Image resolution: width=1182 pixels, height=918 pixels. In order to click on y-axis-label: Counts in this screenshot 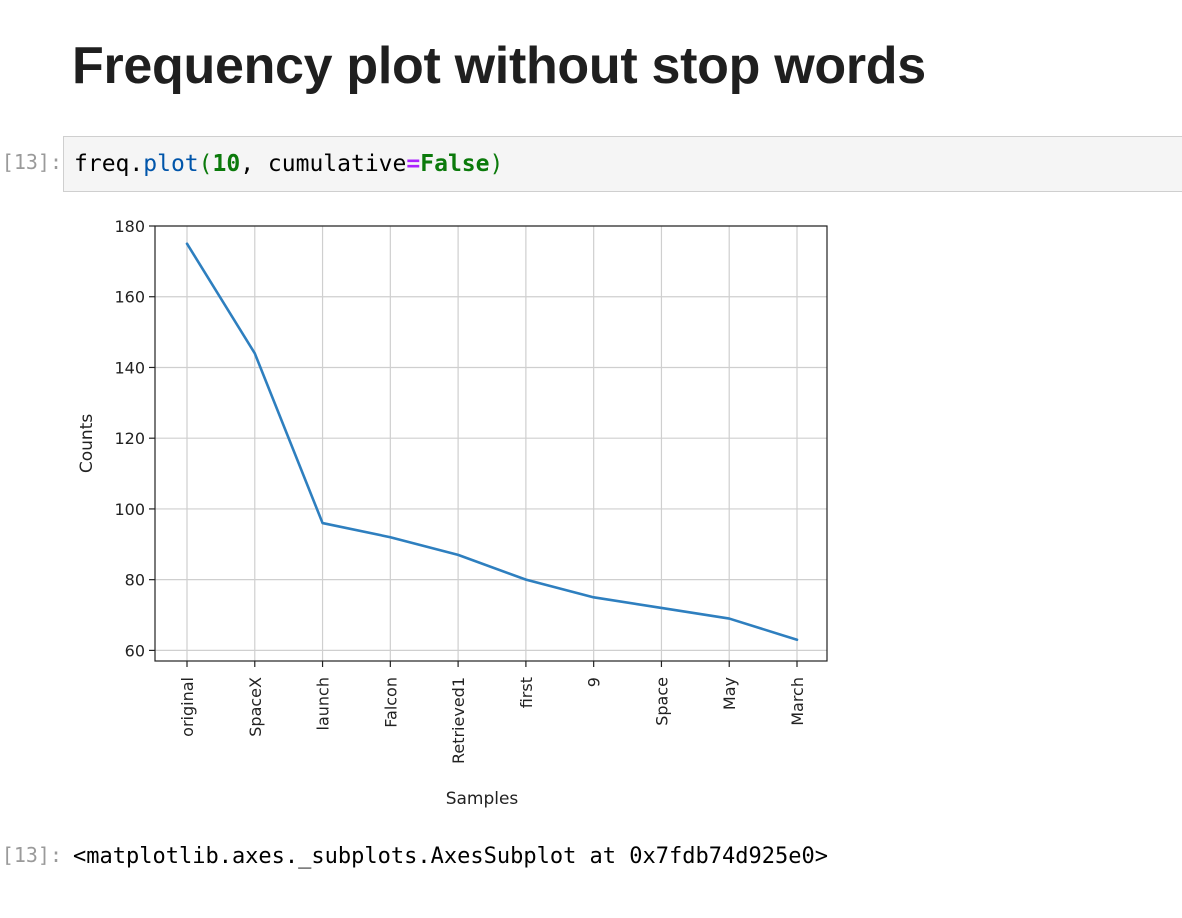, I will do `click(87, 443)`.